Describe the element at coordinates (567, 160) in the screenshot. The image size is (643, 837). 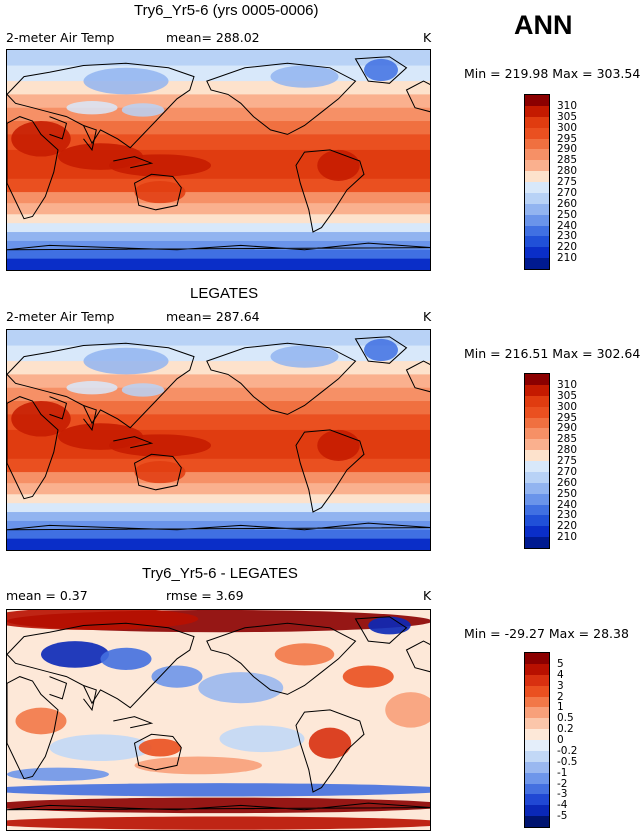
I see `colorbar-tick-label: 285` at that location.